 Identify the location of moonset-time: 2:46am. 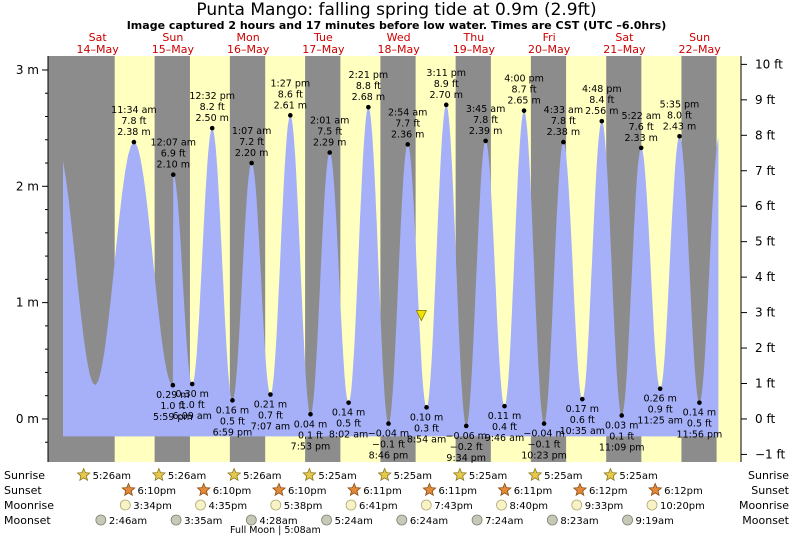
(128, 521).